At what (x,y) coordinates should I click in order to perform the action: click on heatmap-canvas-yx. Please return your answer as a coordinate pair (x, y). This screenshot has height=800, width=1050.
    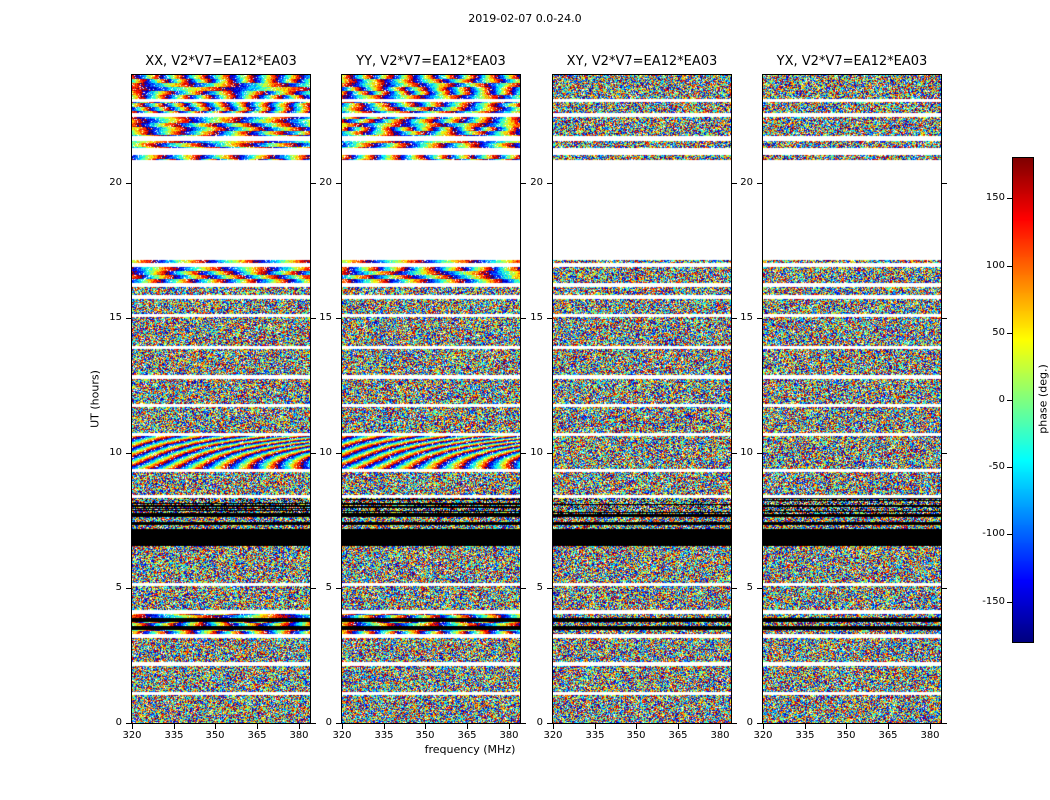
    Looking at the image, I should click on (852, 399).